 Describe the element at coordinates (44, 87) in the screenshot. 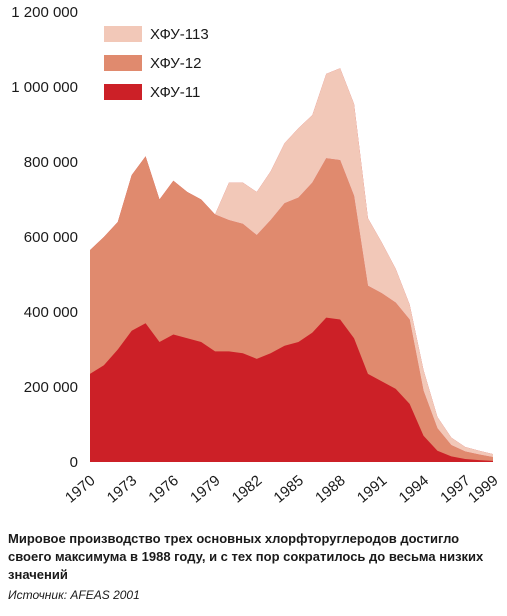

I see `y-tick-label: 1 000 000` at that location.